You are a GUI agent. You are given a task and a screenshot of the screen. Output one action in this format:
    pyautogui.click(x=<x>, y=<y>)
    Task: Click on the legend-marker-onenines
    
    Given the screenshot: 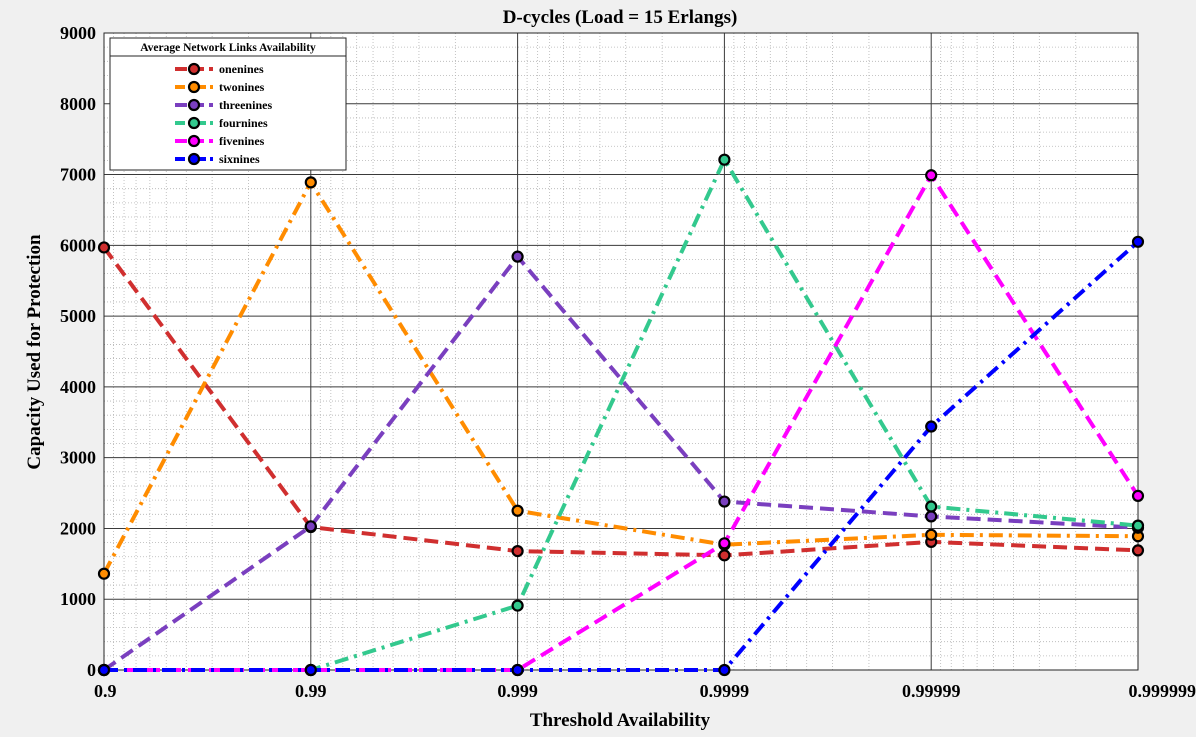 What is the action you would take?
    pyautogui.click(x=194, y=69)
    